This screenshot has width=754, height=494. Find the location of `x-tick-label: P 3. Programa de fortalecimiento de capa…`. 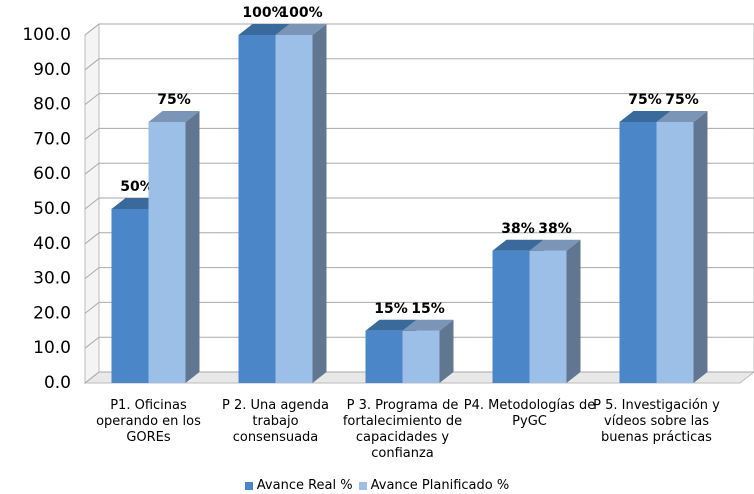

x-tick-label: P 3. Programa de fortalecimiento de capa… is located at coordinates (402, 429).